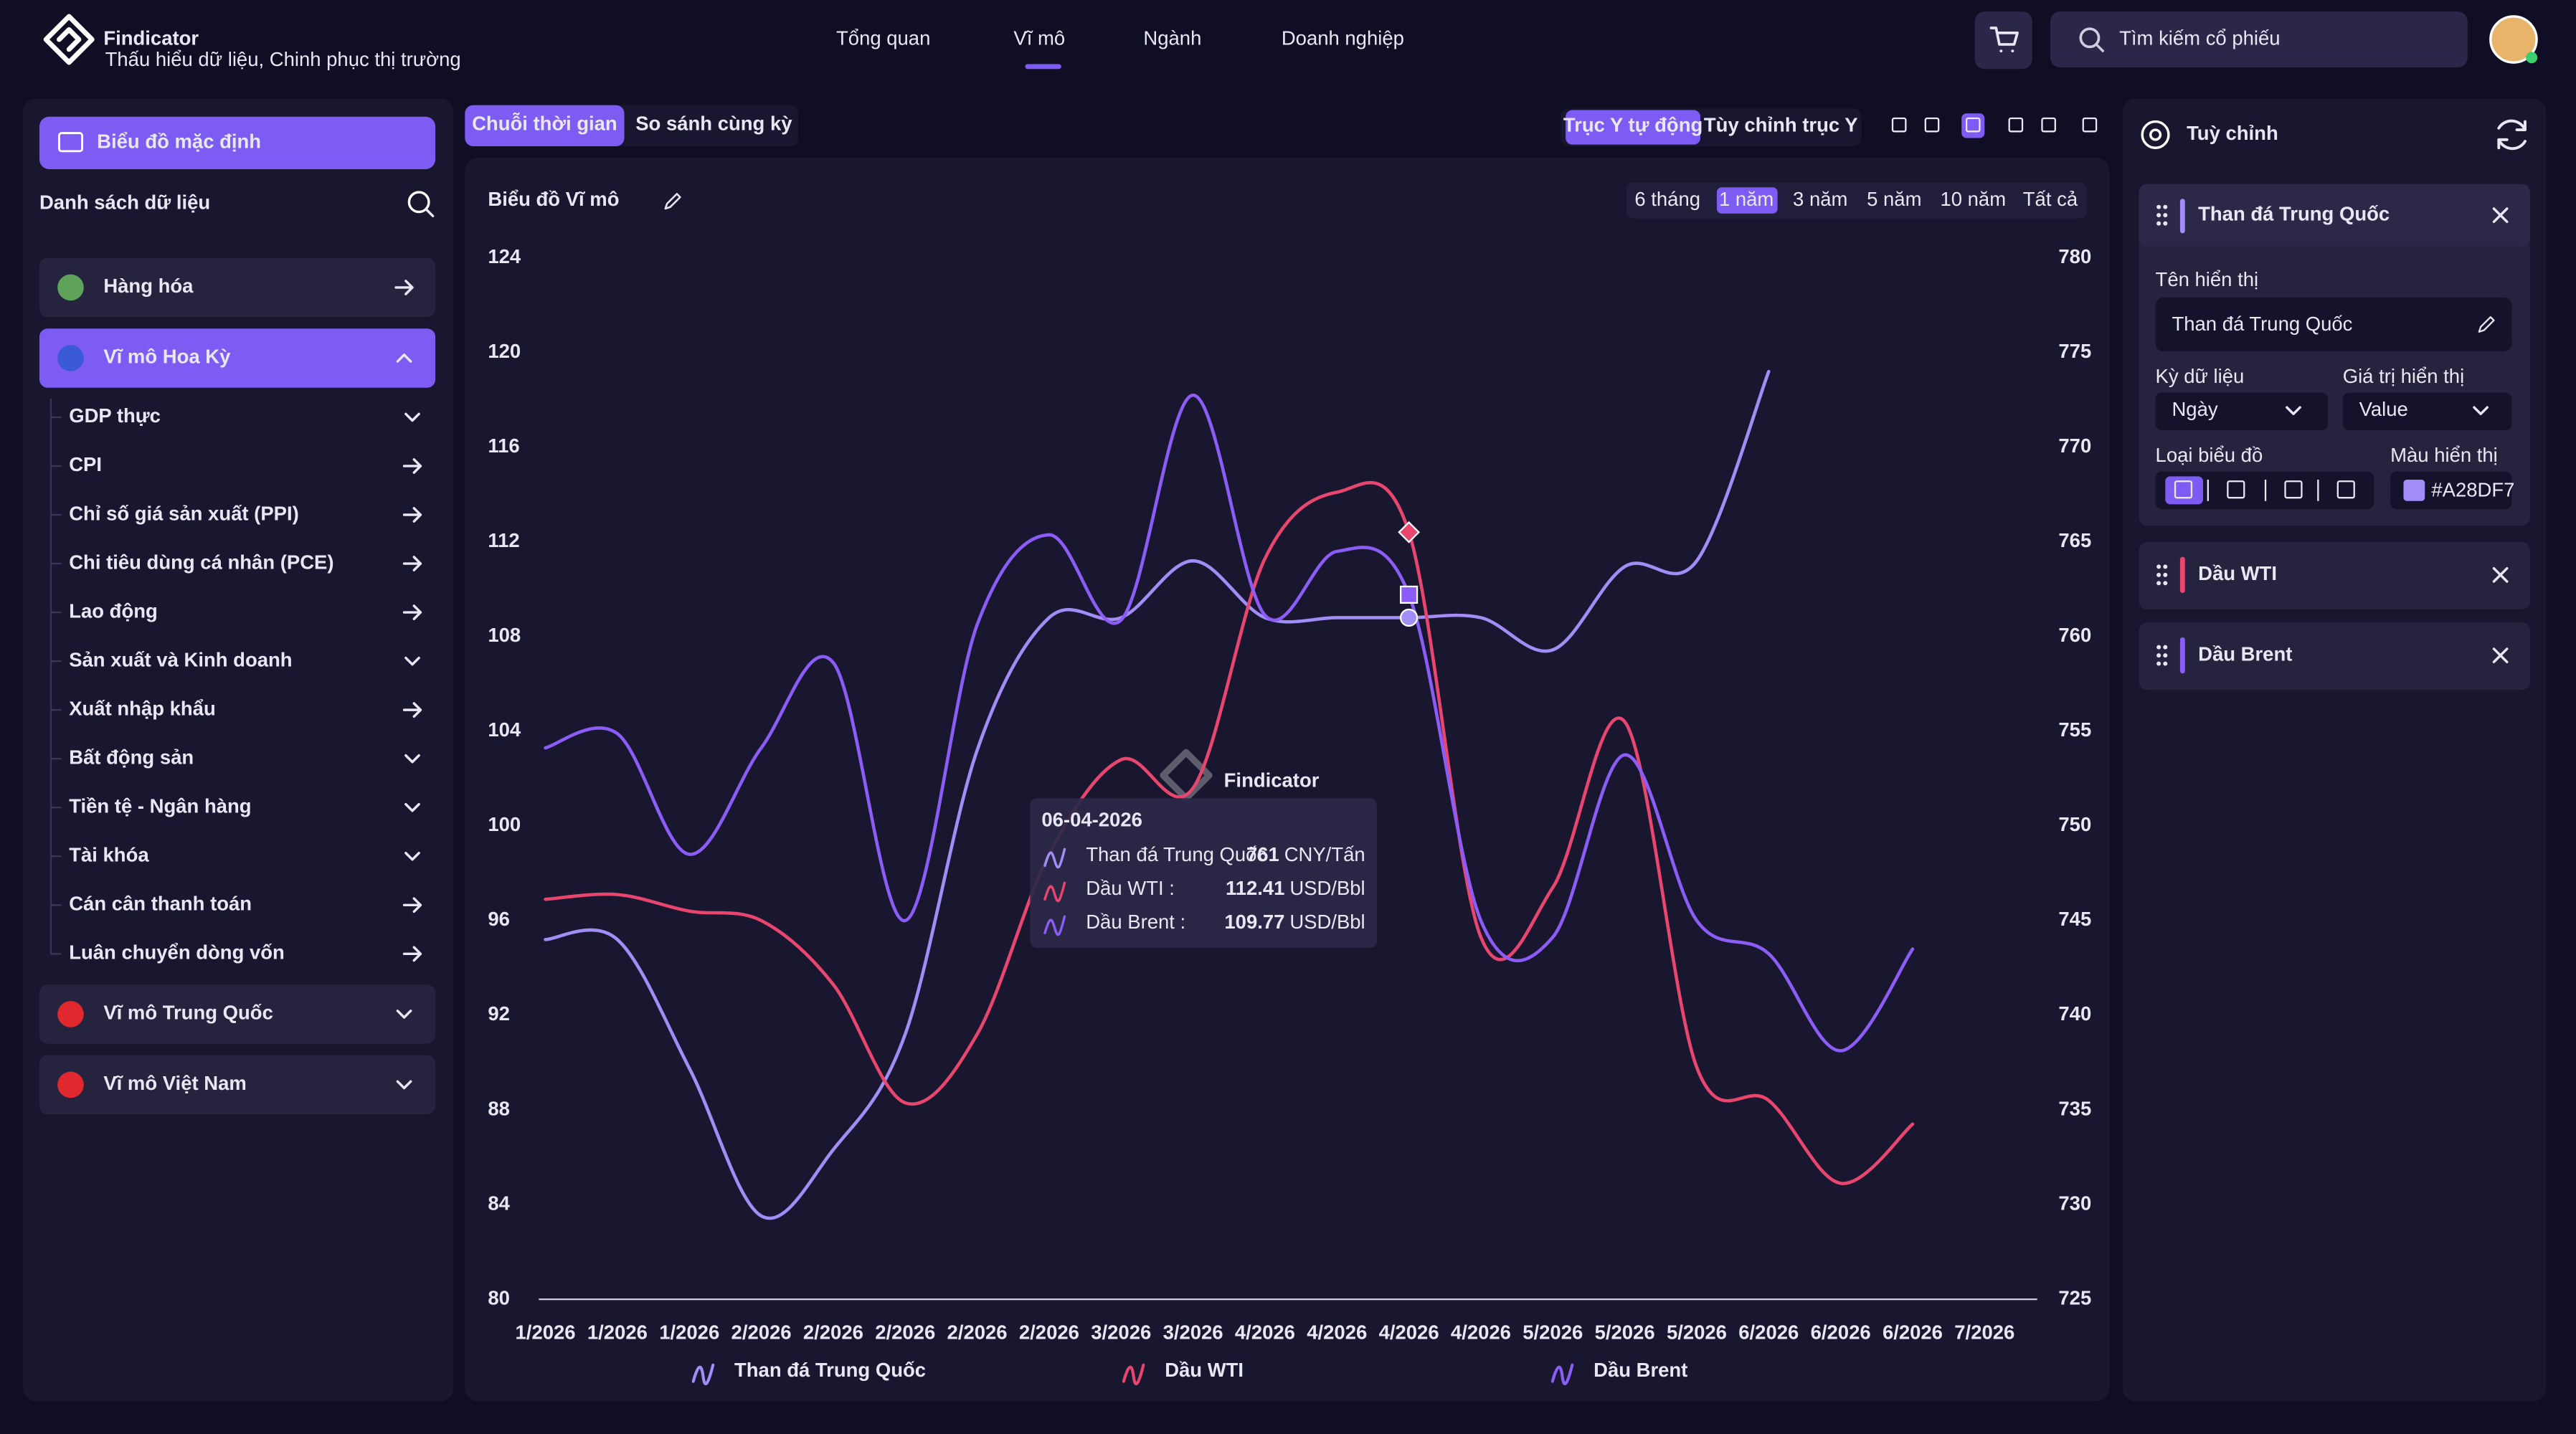 The image size is (2576, 1434). Describe the element at coordinates (2472, 489) in the screenshot. I see `color-value: #A28DF7` at that location.